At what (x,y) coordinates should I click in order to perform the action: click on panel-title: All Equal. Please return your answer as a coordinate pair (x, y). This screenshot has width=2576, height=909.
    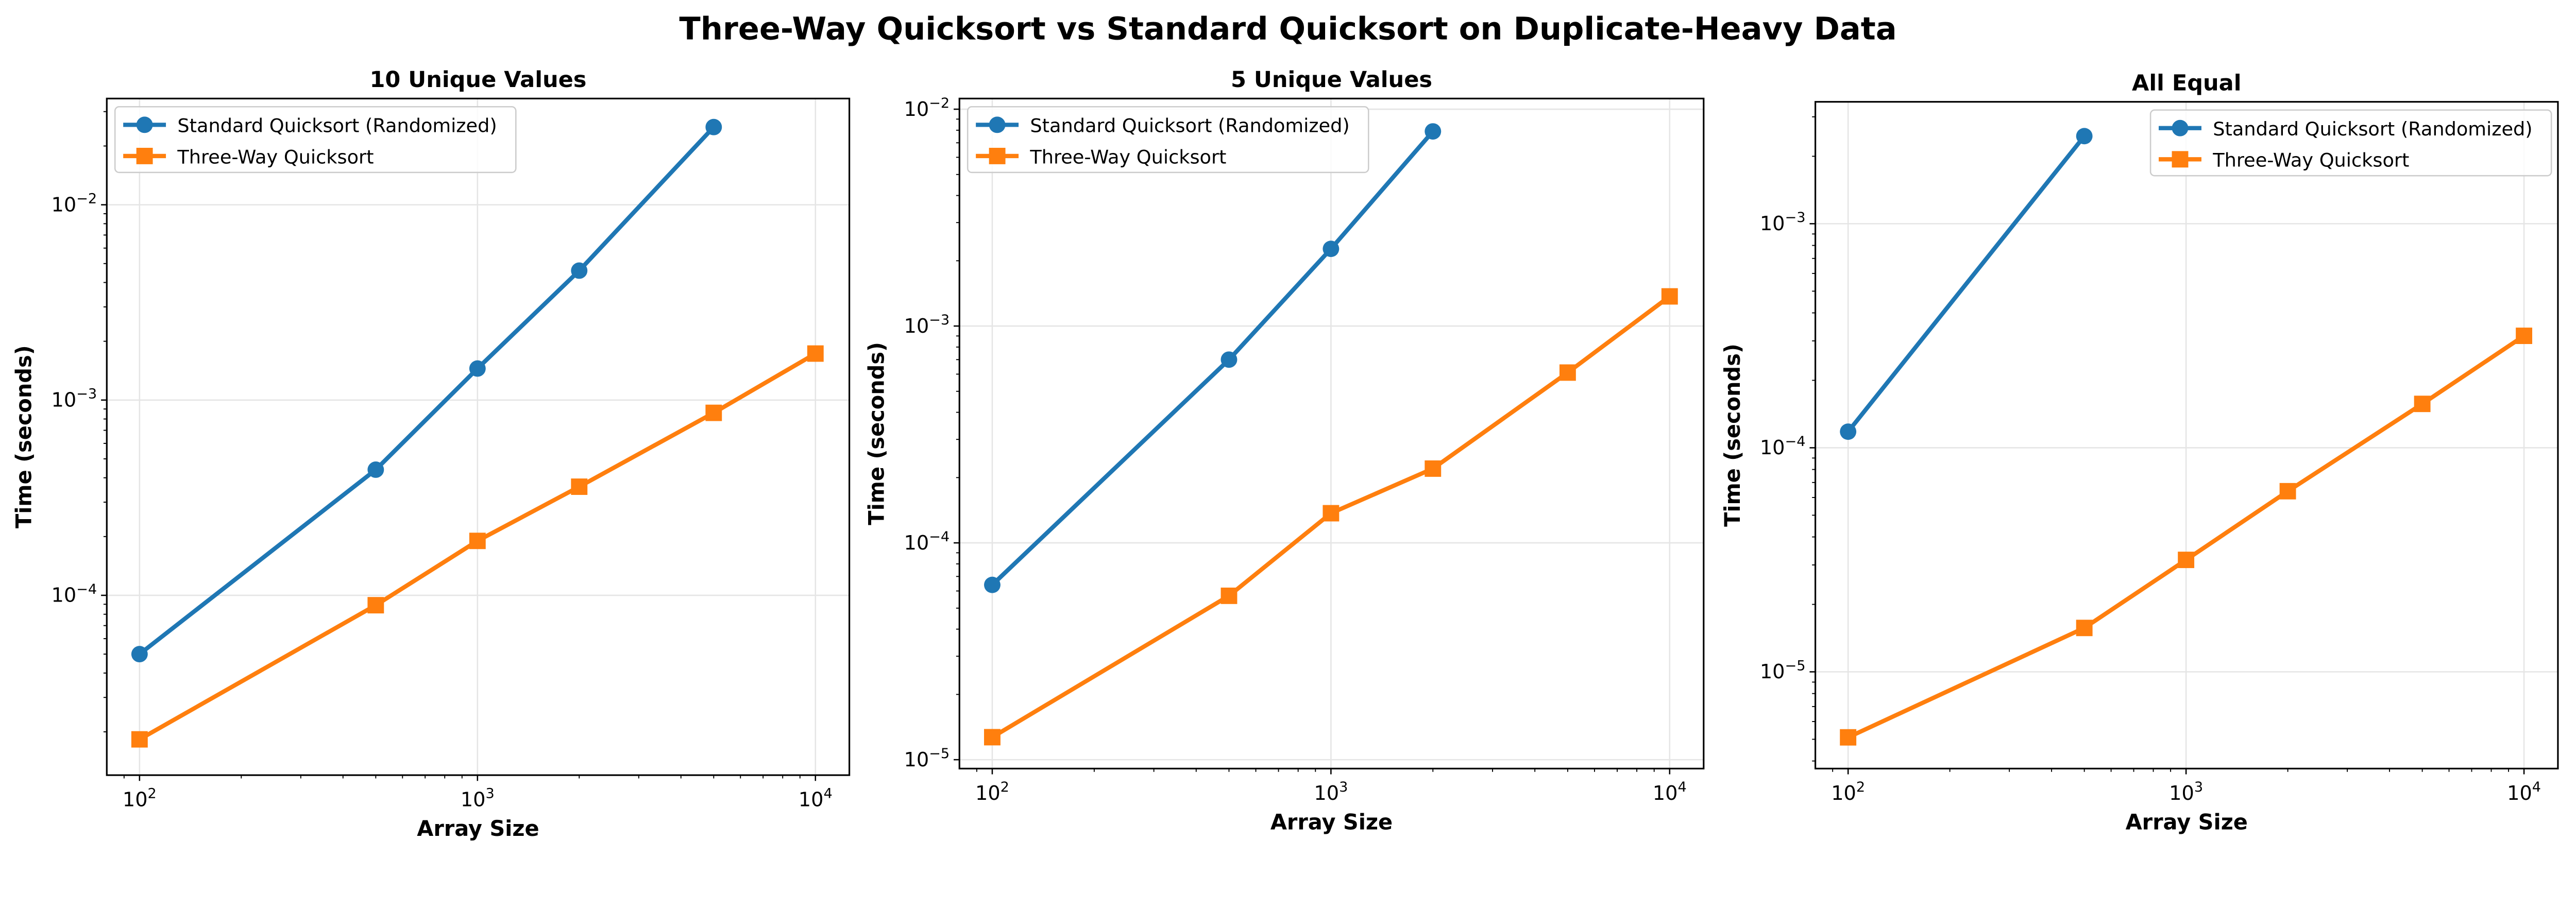
    Looking at the image, I should click on (2186, 83).